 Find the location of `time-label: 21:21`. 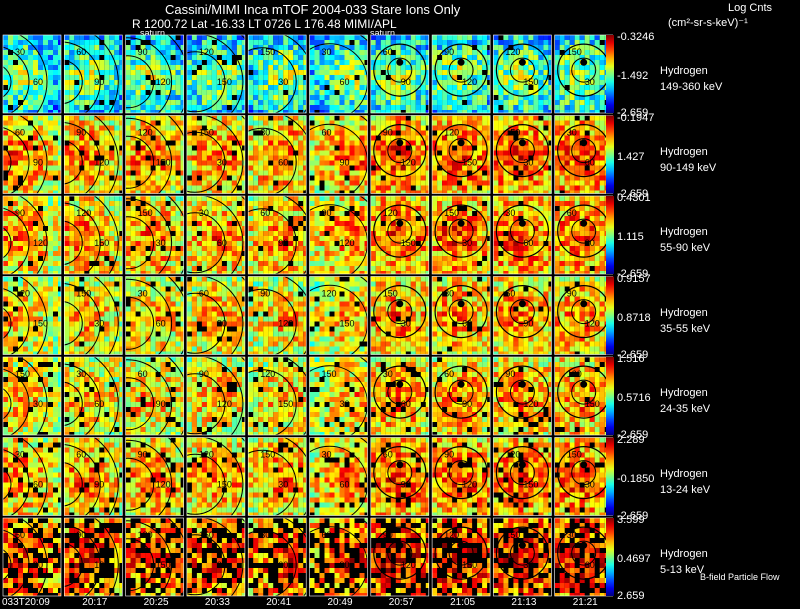

time-label: 21:21 is located at coordinates (585, 602).